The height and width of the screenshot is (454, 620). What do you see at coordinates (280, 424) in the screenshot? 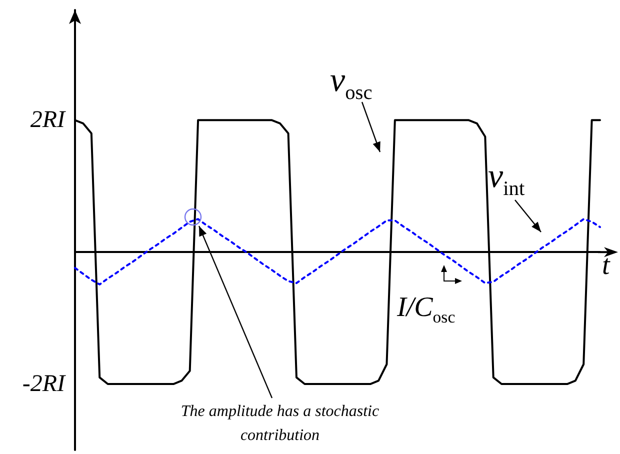
I see `annotation: The amplitude has a stochastic contribution` at bounding box center [280, 424].